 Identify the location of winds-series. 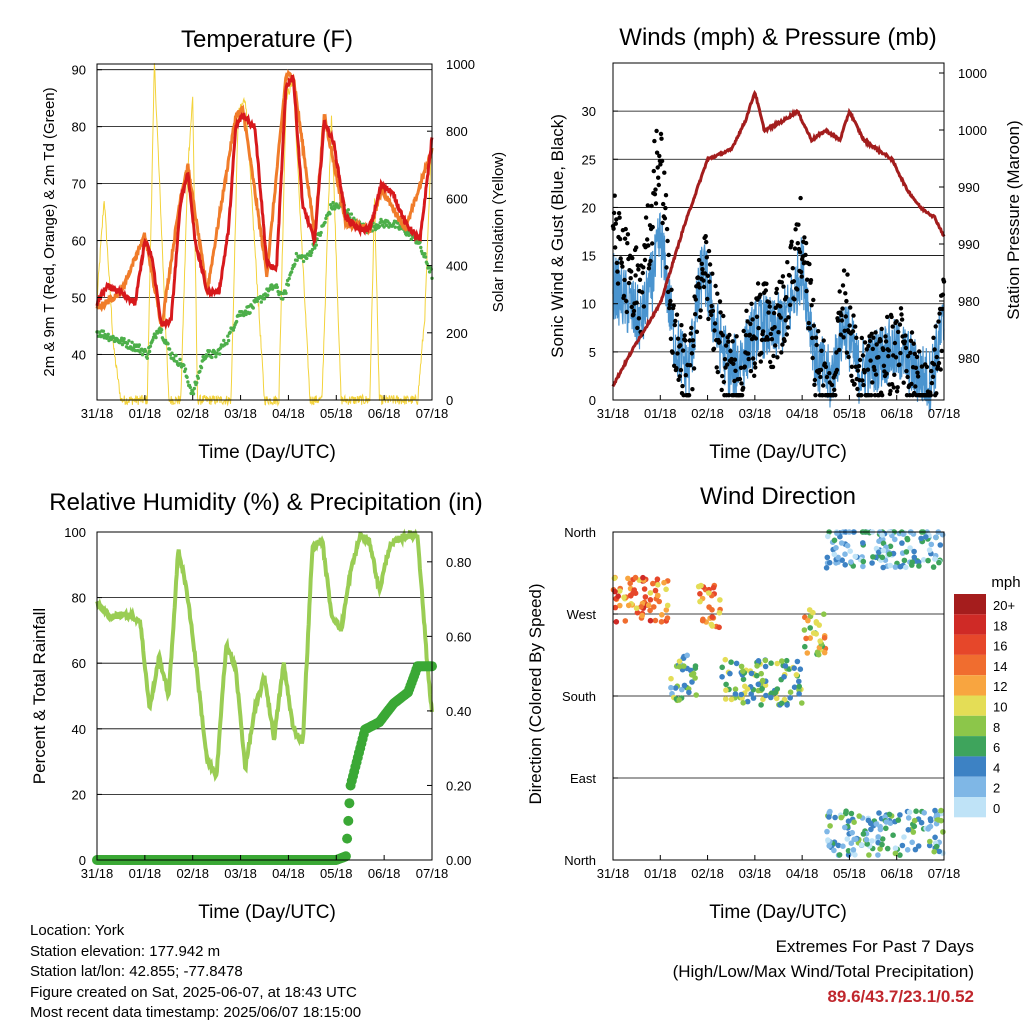
(778, 250).